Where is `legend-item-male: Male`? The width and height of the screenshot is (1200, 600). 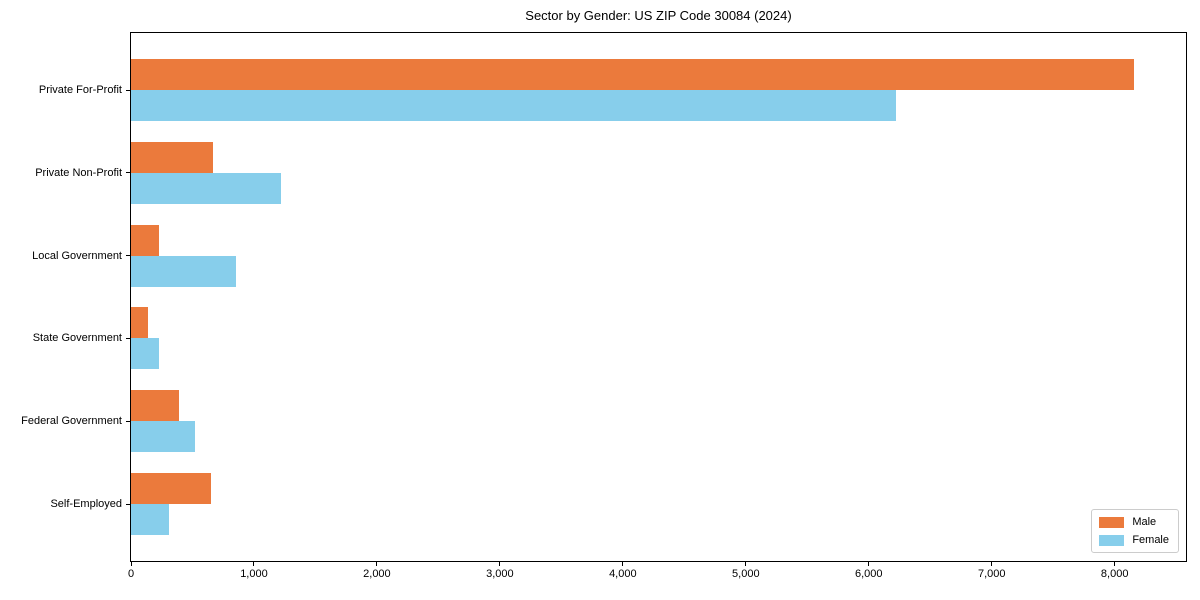
legend-item-male: Male is located at coordinates (1134, 522).